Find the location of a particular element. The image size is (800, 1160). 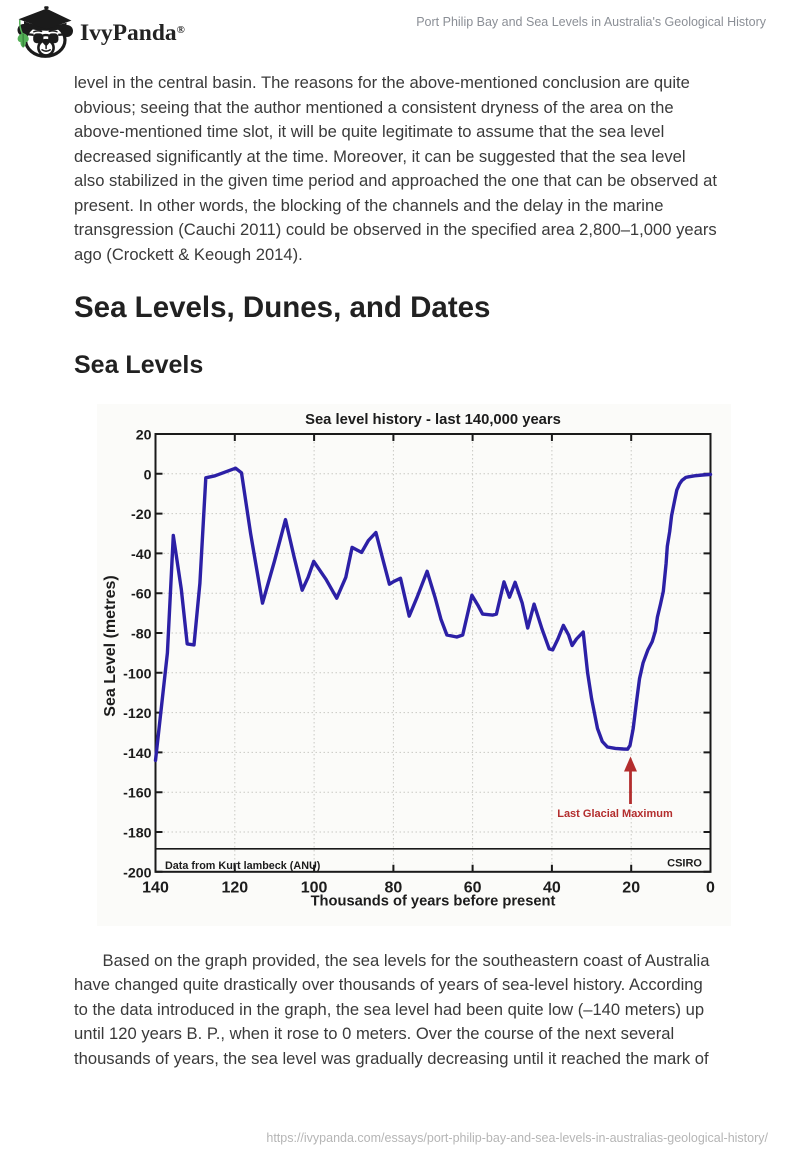

svg-text:Thousands of years before pres: Thousands of years before present is located at coordinates (433, 902).